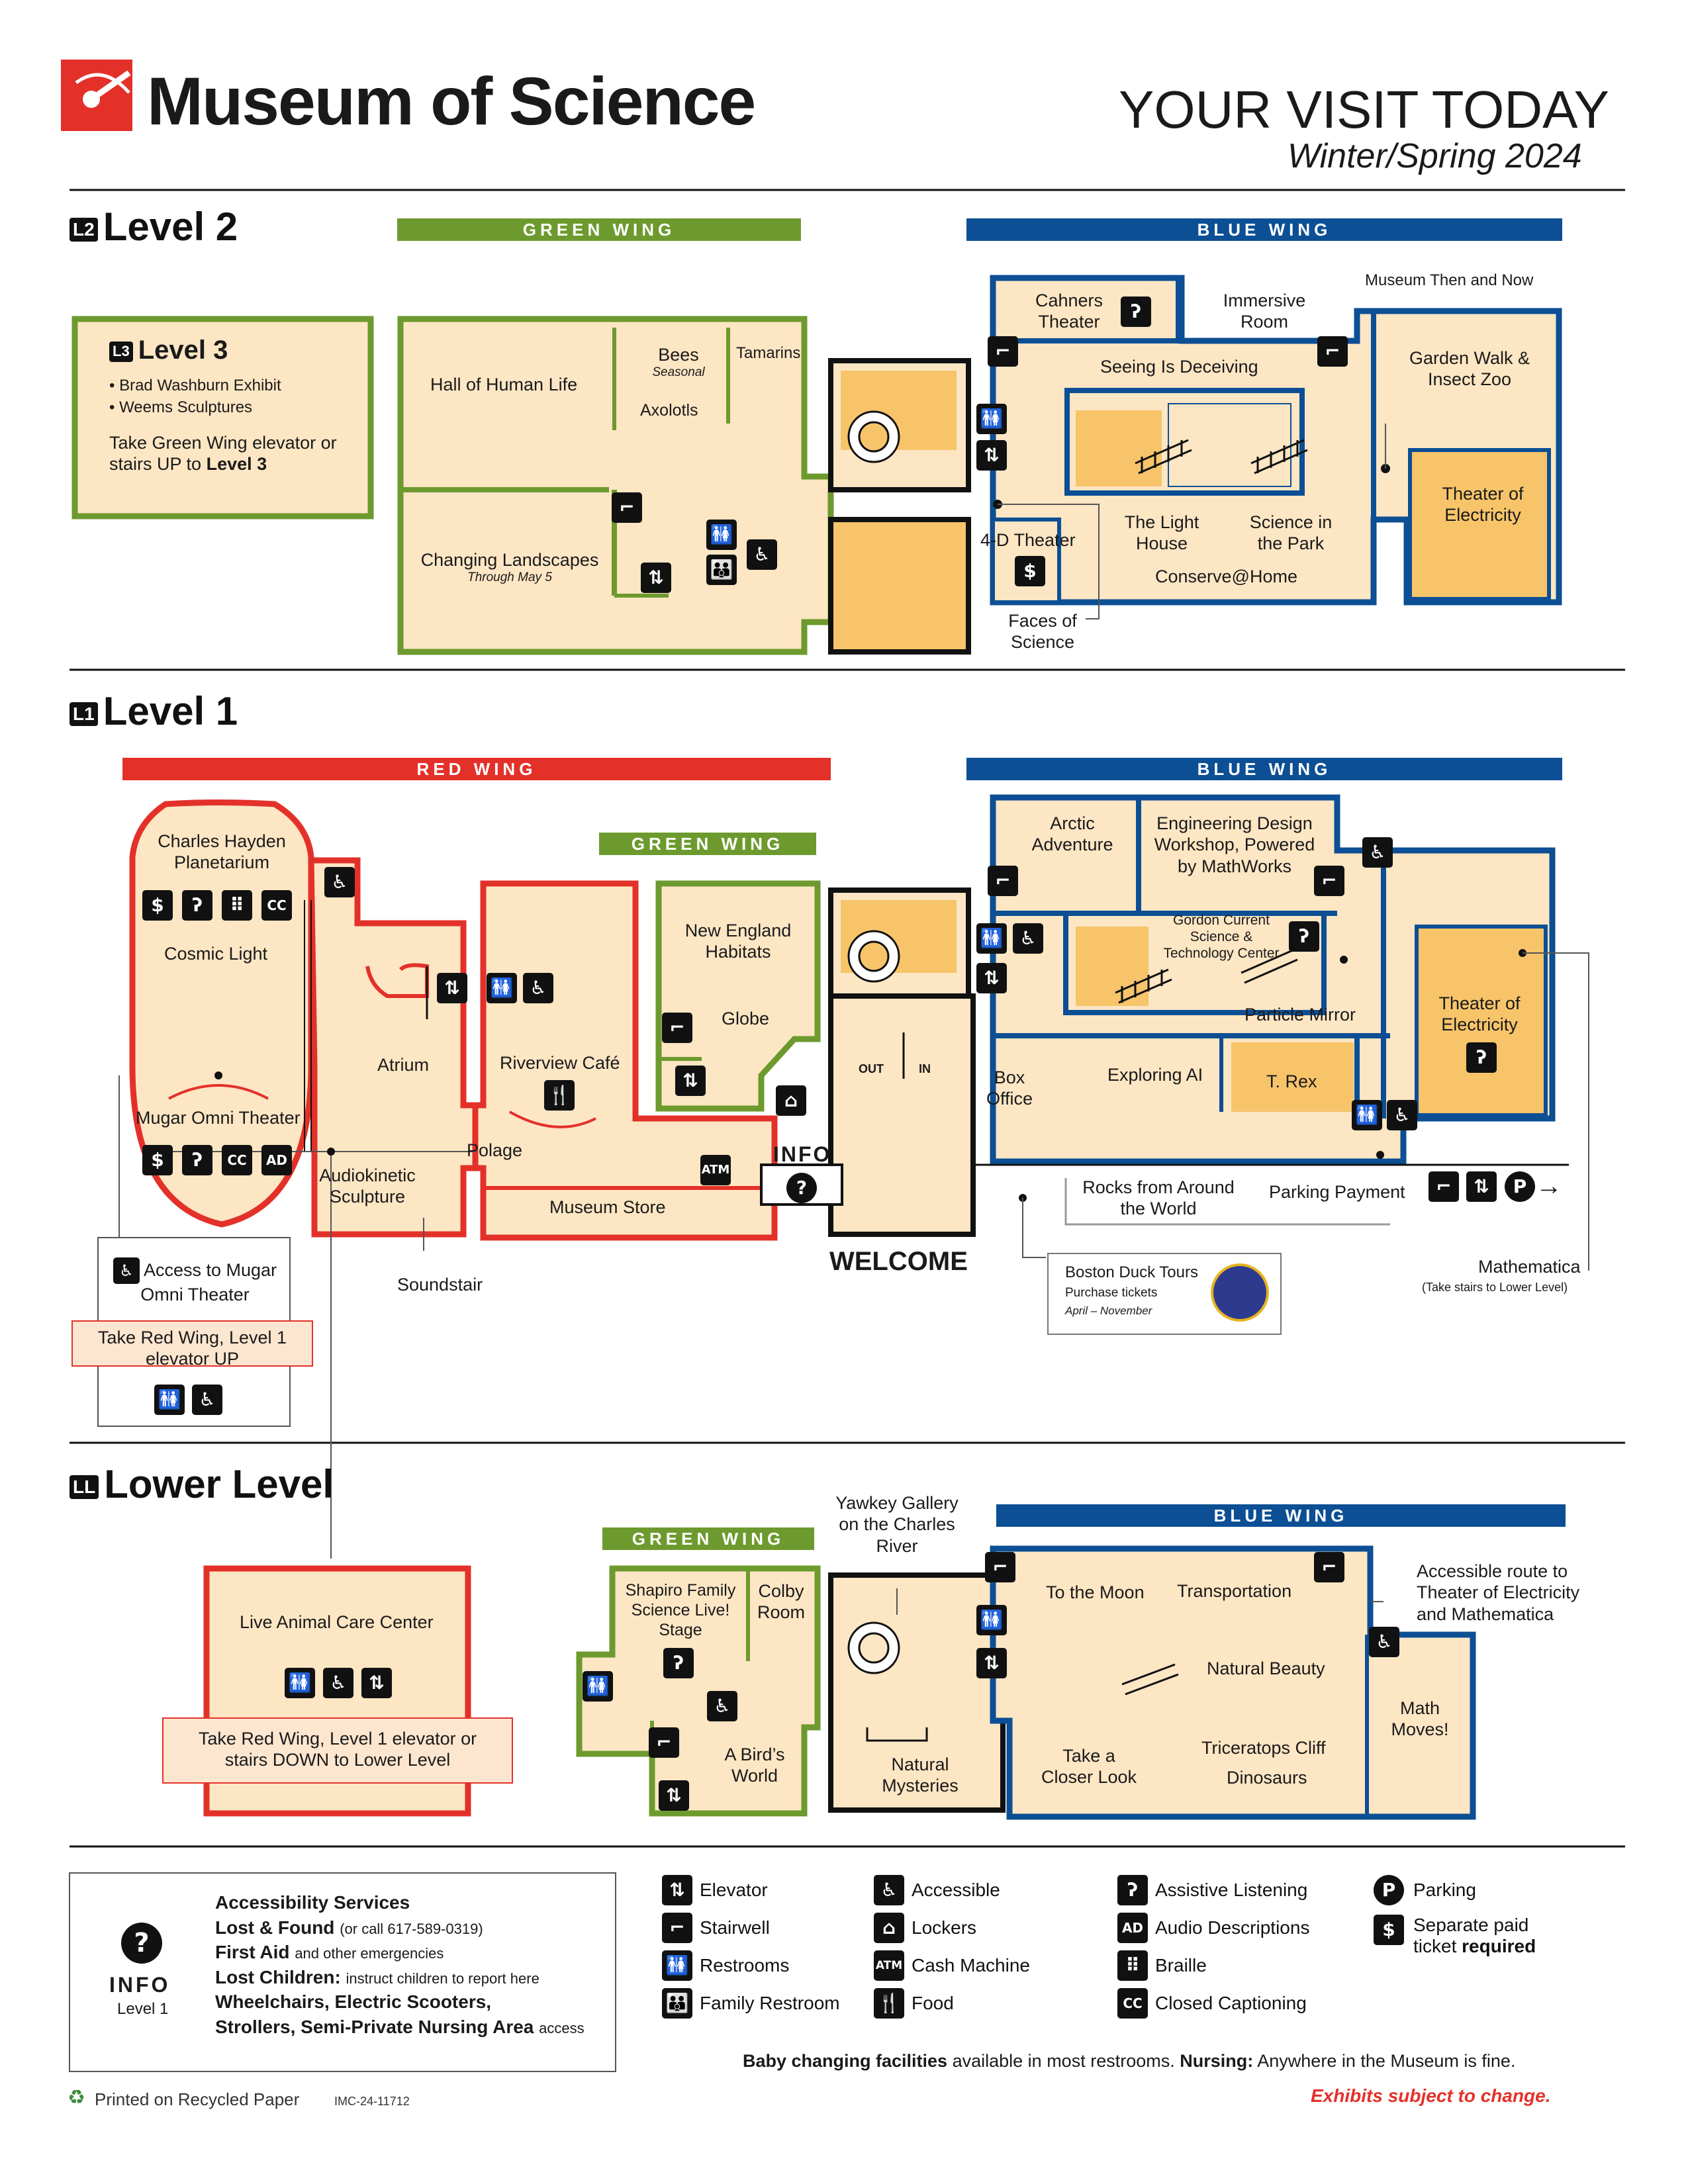 This screenshot has width=1688, height=2184. I want to click on duck-tours-dates: April – November, so click(1108, 1310).